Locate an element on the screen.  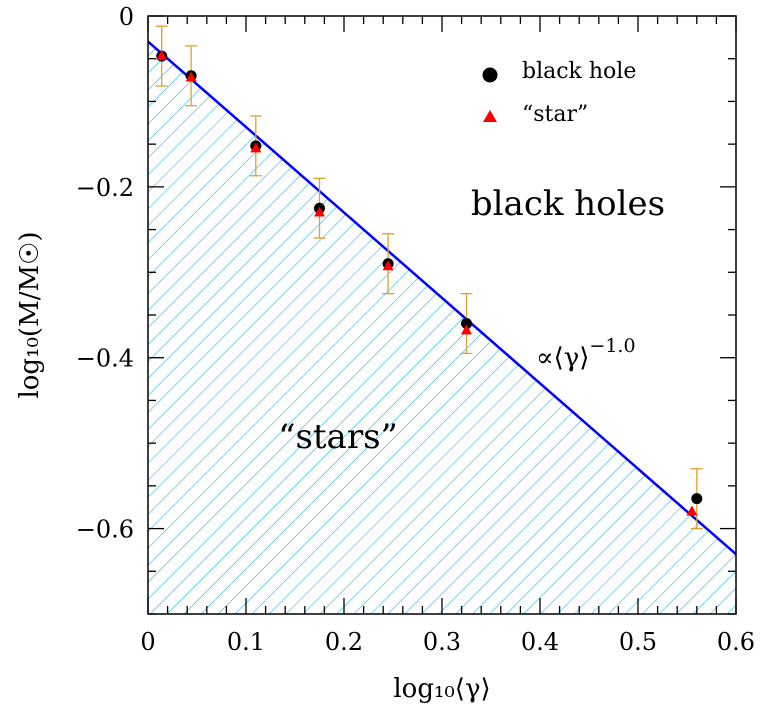
fit-annotation: ∝⟨γ⟩−1.0 is located at coordinates (586, 354).